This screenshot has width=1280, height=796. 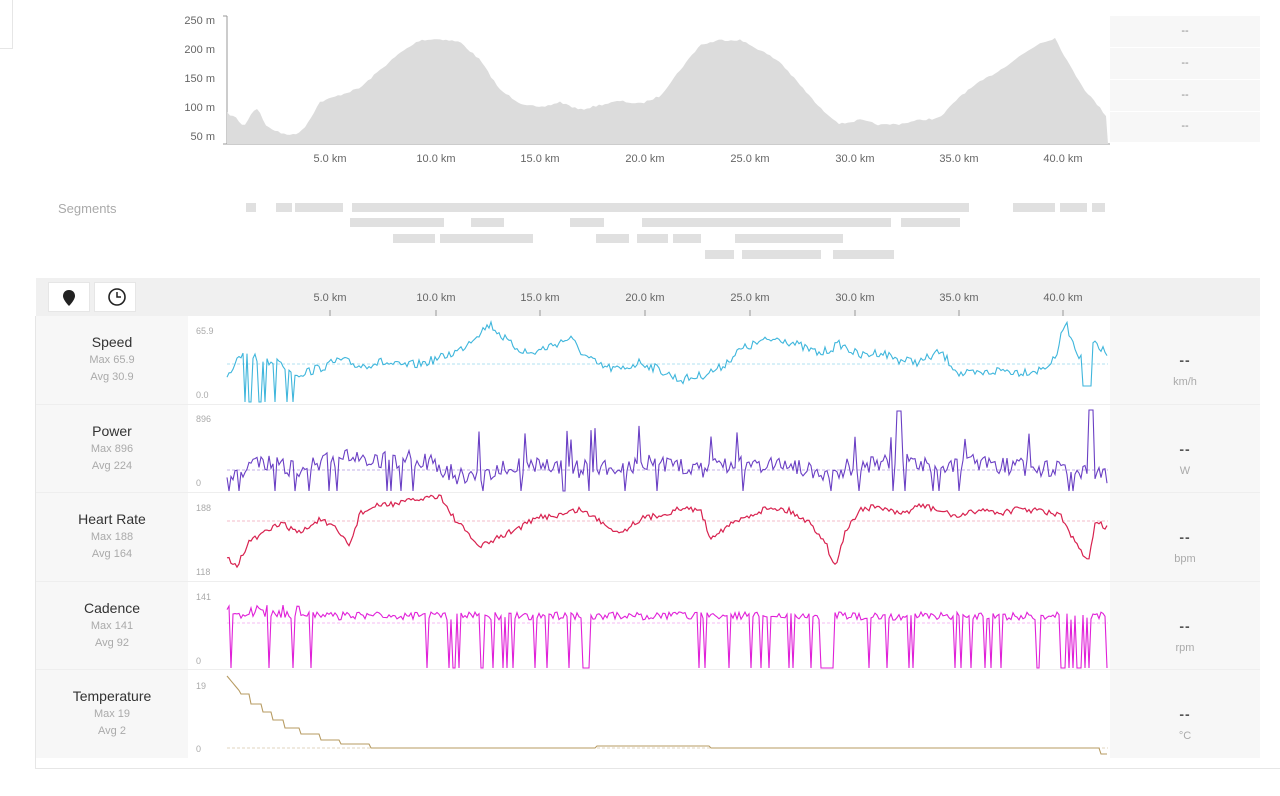 I want to click on axis-x-label: 30.0 km, so click(x=855, y=298).